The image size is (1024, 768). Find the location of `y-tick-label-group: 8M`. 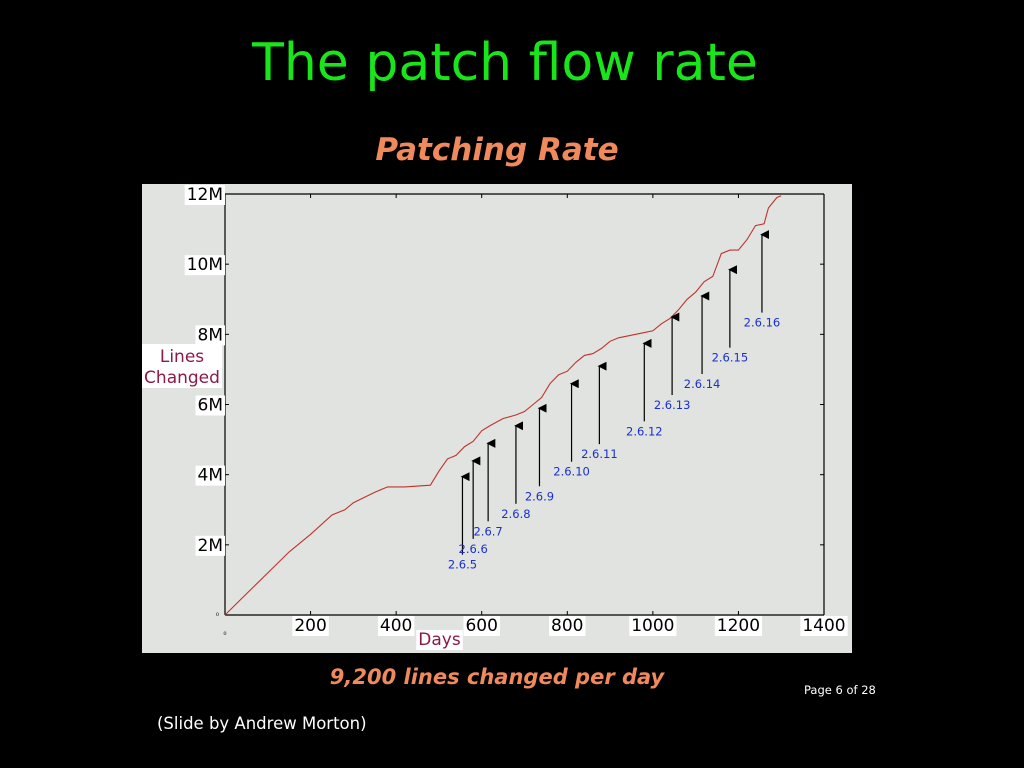

y-tick-label-group: 8M is located at coordinates (210, 335).